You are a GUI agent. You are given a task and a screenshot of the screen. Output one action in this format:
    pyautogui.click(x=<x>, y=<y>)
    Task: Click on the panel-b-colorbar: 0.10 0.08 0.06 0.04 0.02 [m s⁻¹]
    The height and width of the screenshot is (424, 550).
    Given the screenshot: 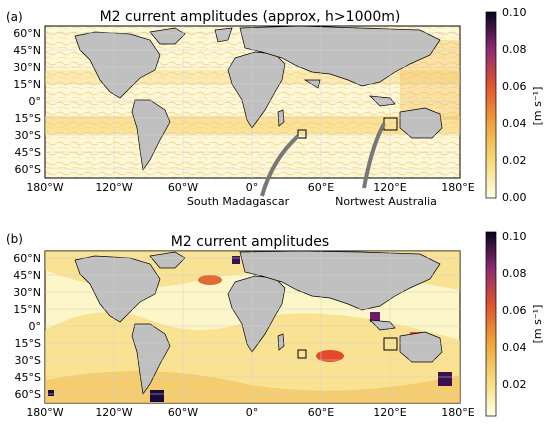 What is the action you would take?
    pyautogui.click(x=514, y=323)
    